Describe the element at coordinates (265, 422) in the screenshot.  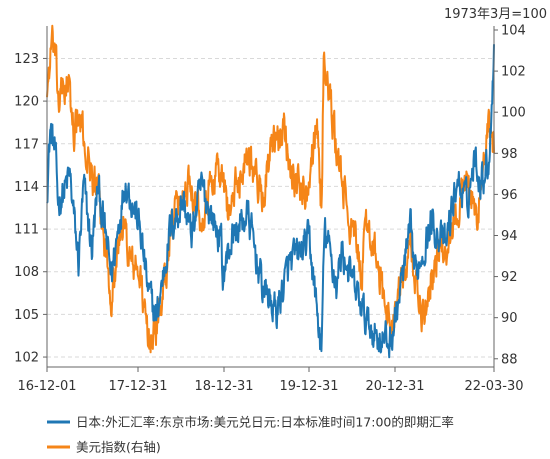
I see `legend-label-usdjpy: 日本:外汇汇率:东京市场:美元兑日元:日本标准时间17:00的即期汇率` at that location.